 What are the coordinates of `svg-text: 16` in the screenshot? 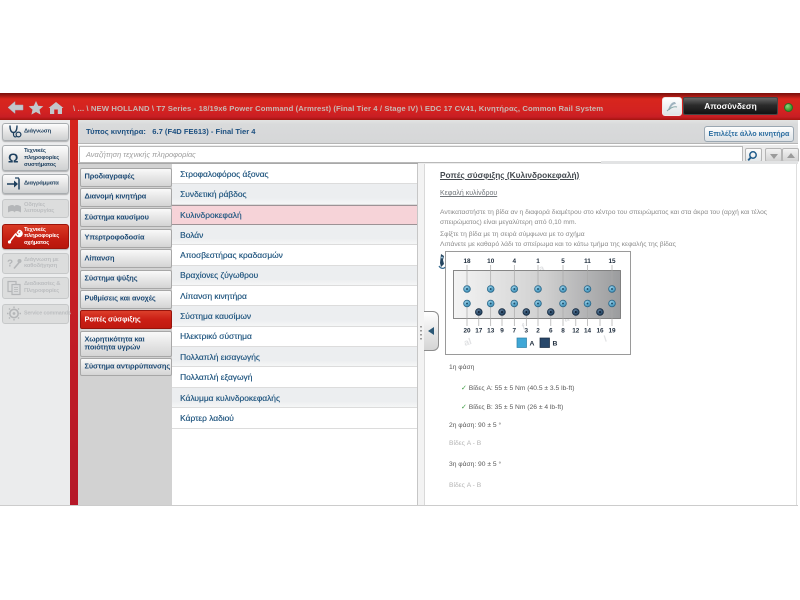 It's located at (600, 331).